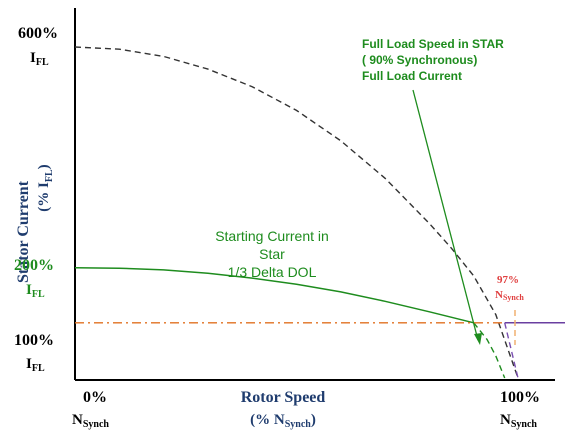 Image resolution: width=565 pixels, height=436 pixels. I want to click on svg-text: Full Load Current, so click(412, 76).